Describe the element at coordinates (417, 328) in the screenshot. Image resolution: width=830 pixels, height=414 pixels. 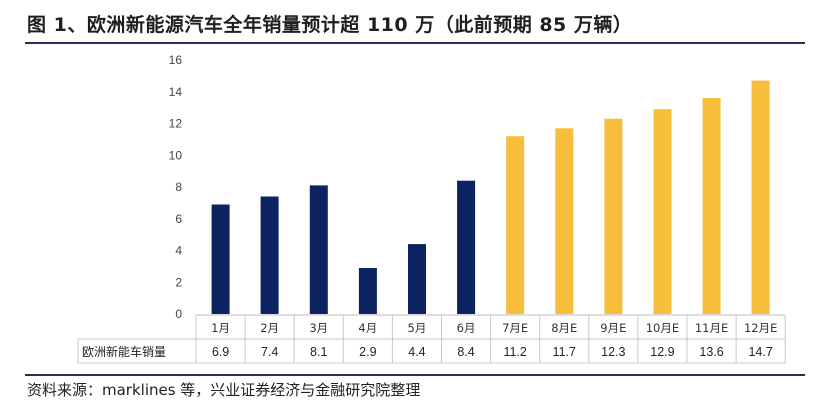
I see `x-tick-label: 5月` at that location.